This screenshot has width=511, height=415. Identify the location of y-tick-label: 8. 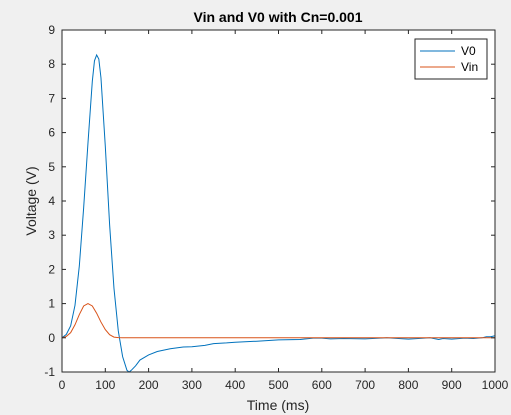
(51, 64).